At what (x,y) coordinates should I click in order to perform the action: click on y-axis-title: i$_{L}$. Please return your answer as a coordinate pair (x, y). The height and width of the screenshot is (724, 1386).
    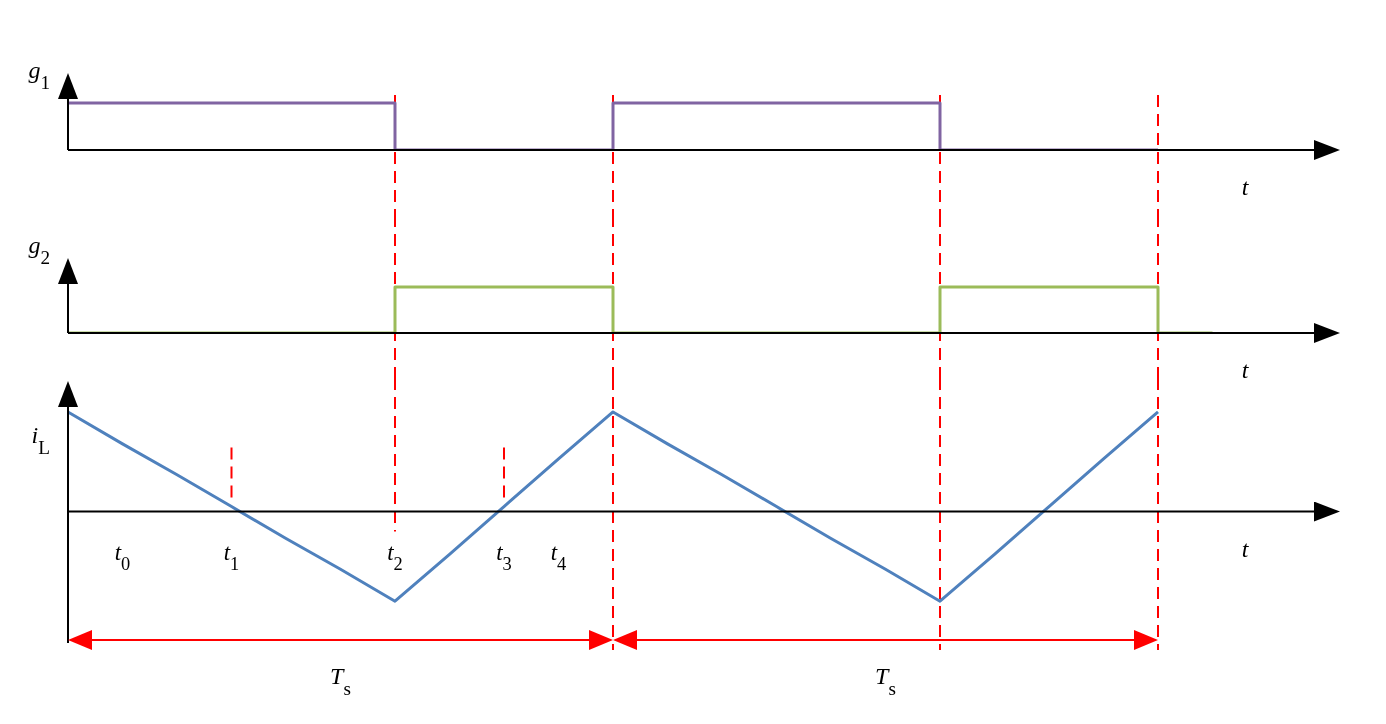
    Looking at the image, I should click on (40, 440).